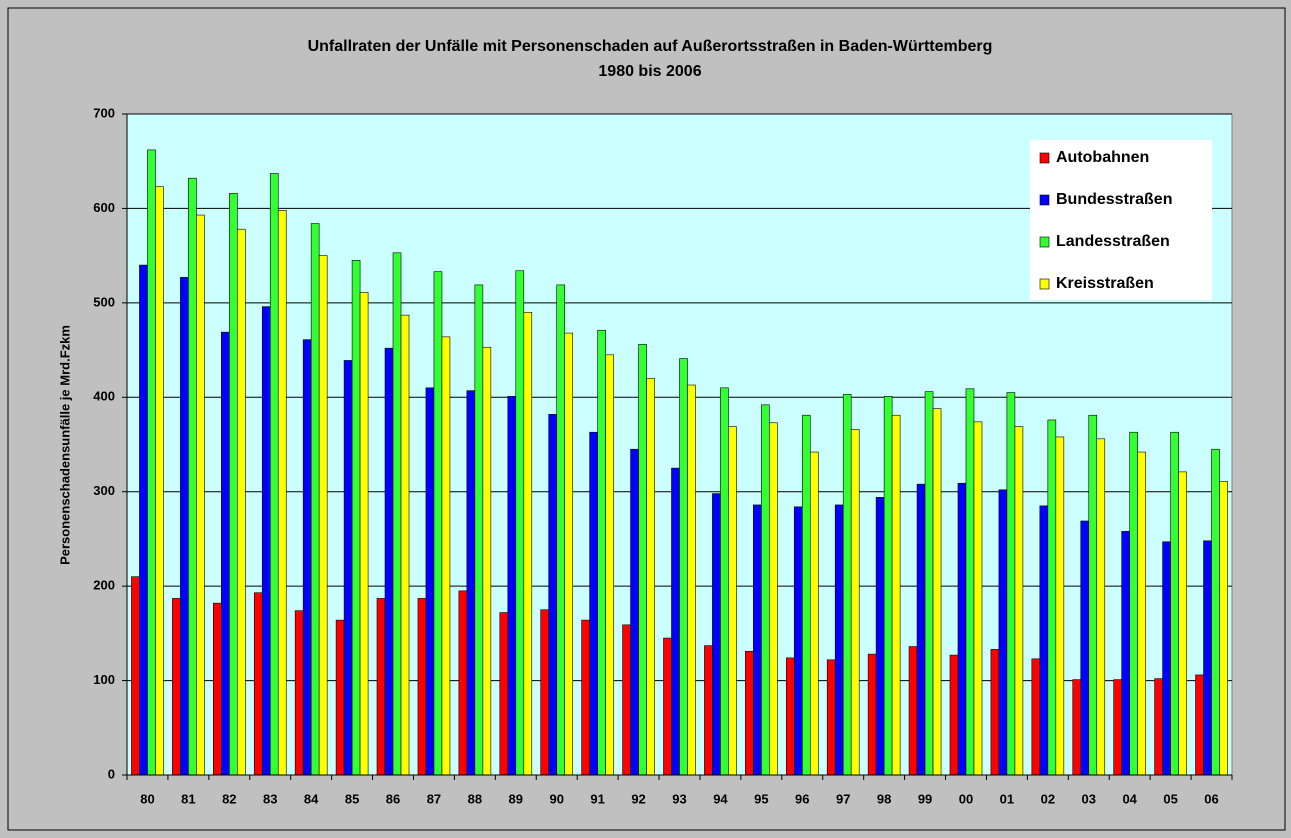 This screenshot has height=838, width=1291. What do you see at coordinates (270, 798) in the screenshot?
I see `x-tick-label: 83` at bounding box center [270, 798].